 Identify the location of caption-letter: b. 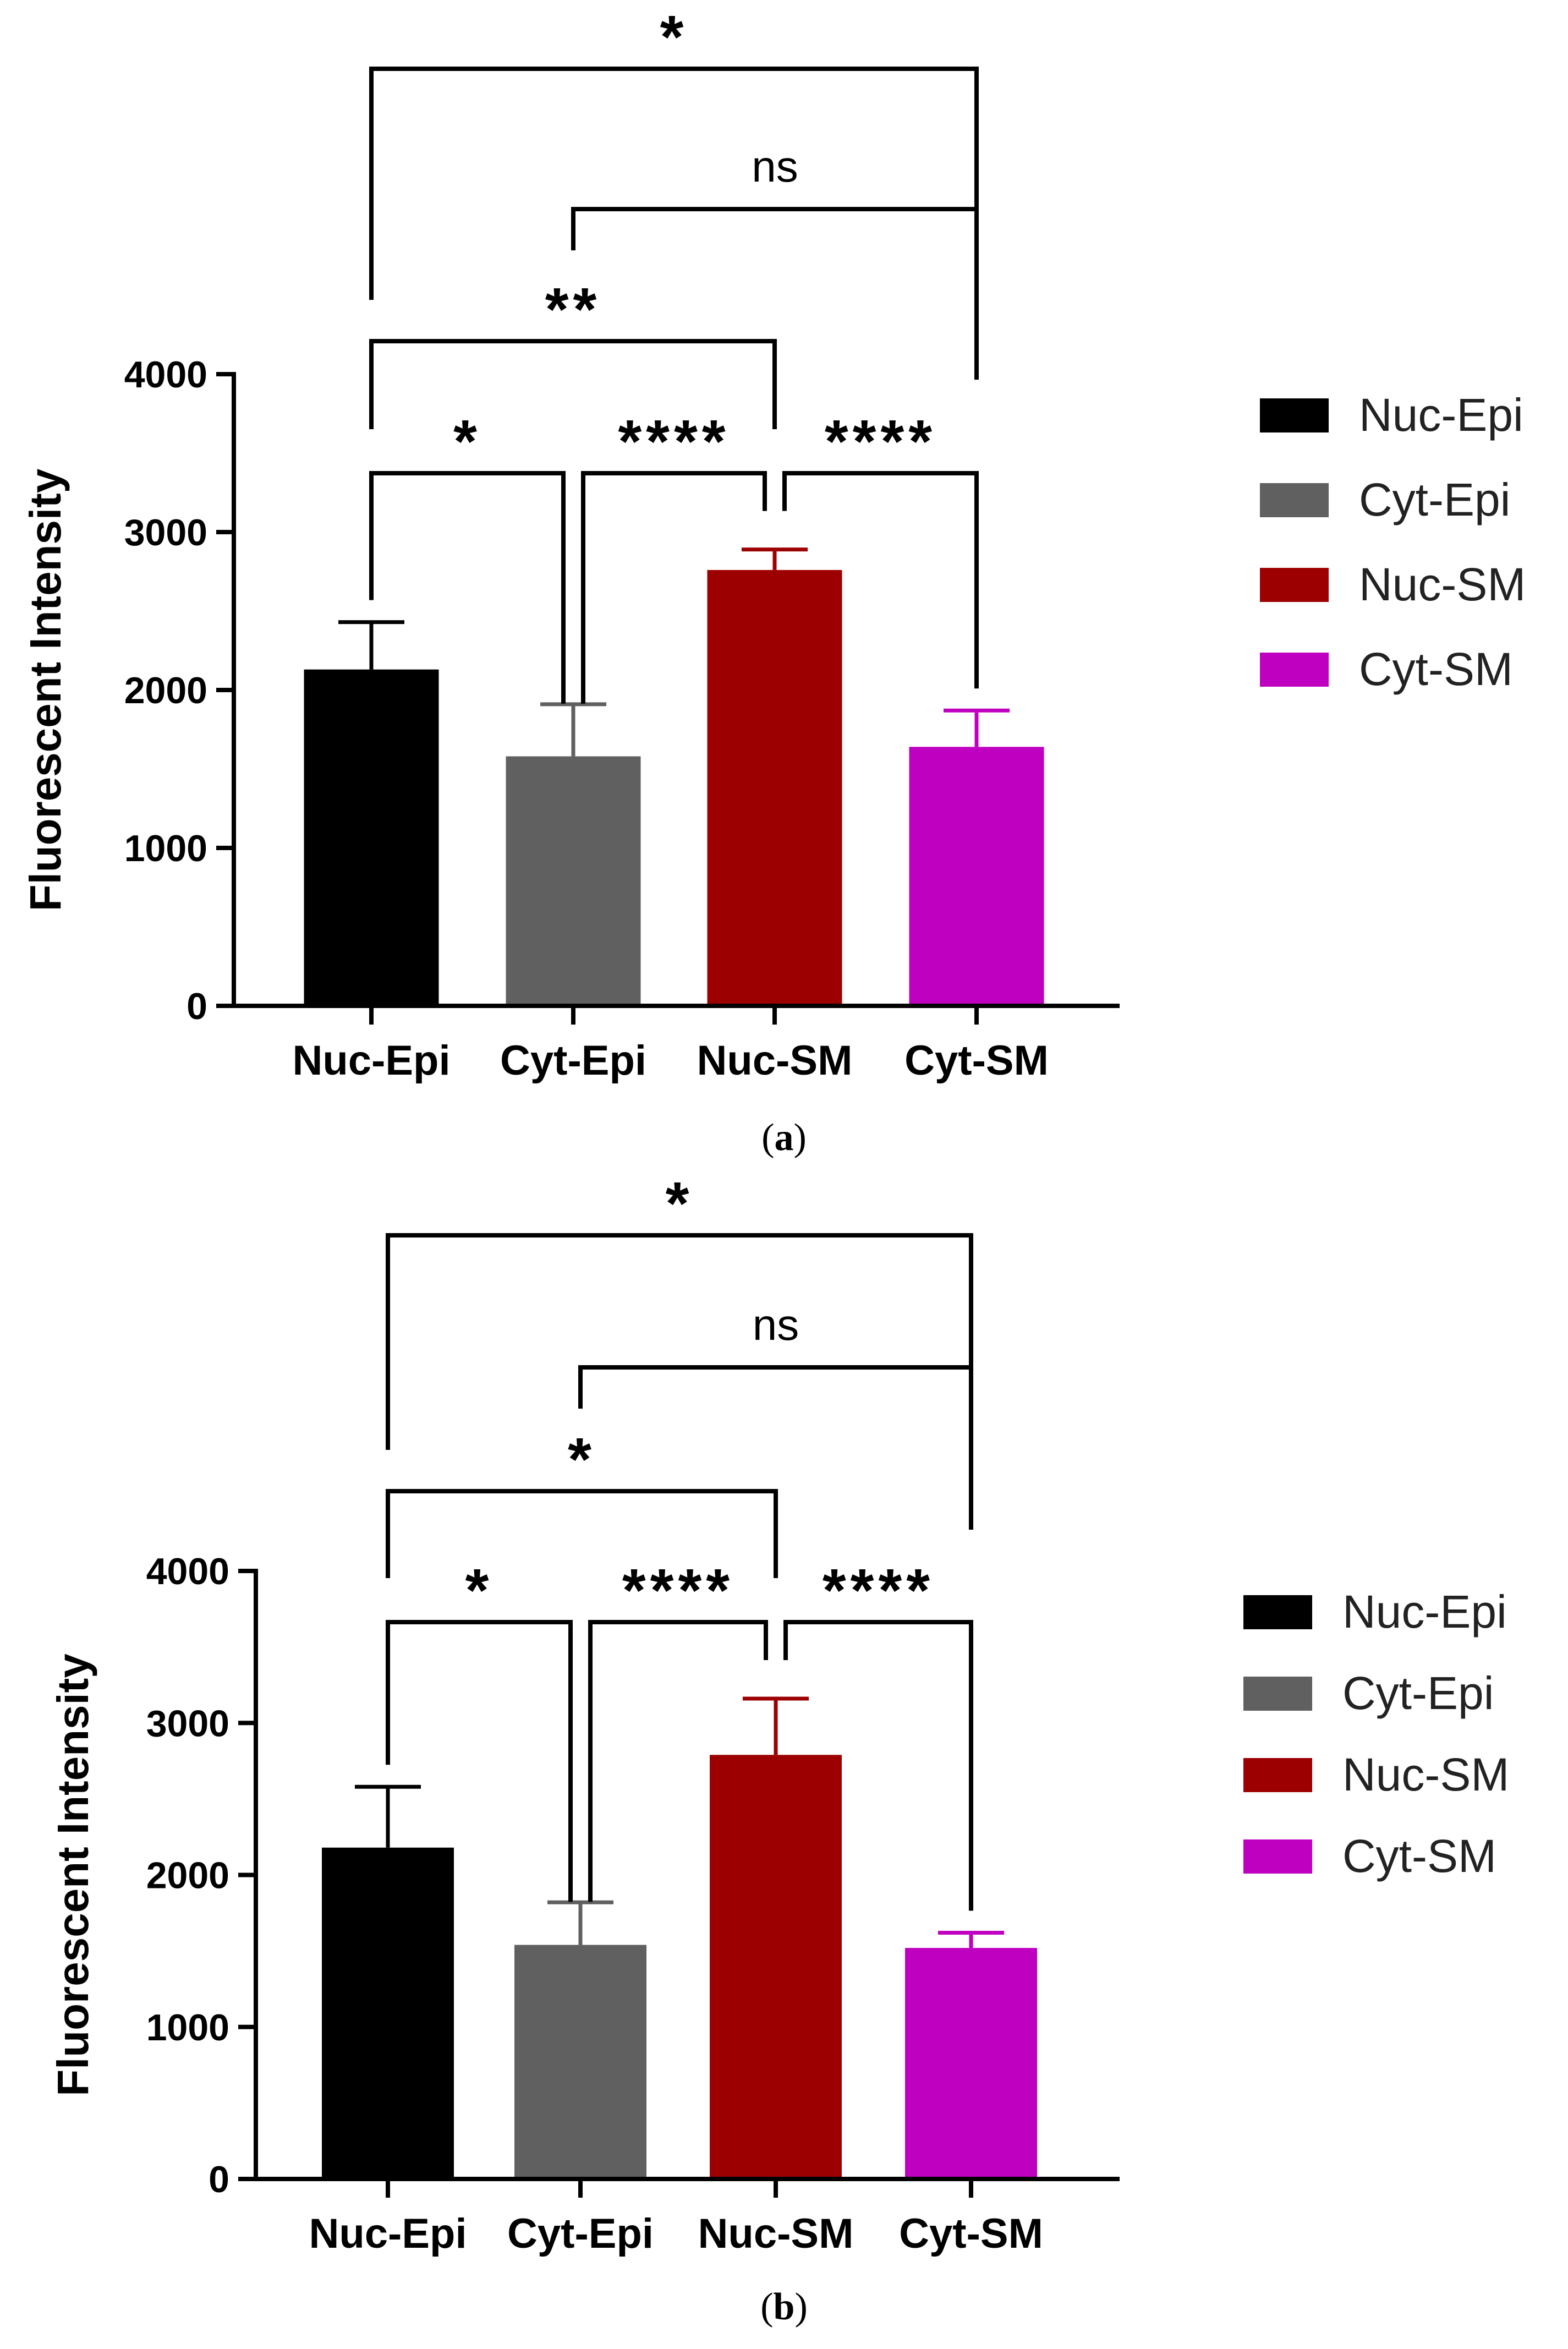
(784, 2307).